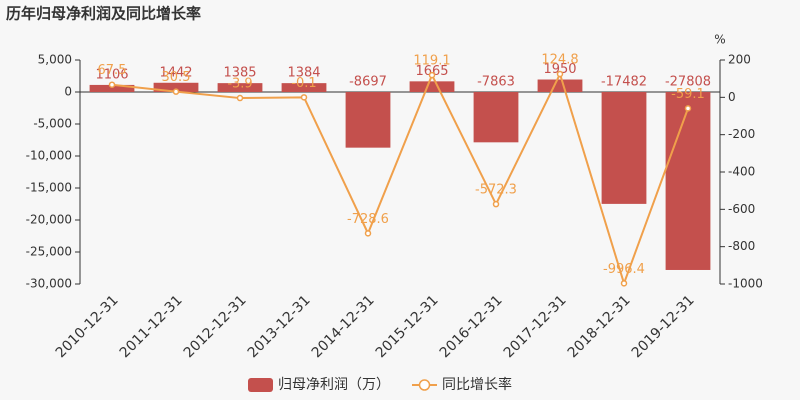 The width and height of the screenshot is (800, 400). I want to click on y2-axis-label: %, so click(719, 40).